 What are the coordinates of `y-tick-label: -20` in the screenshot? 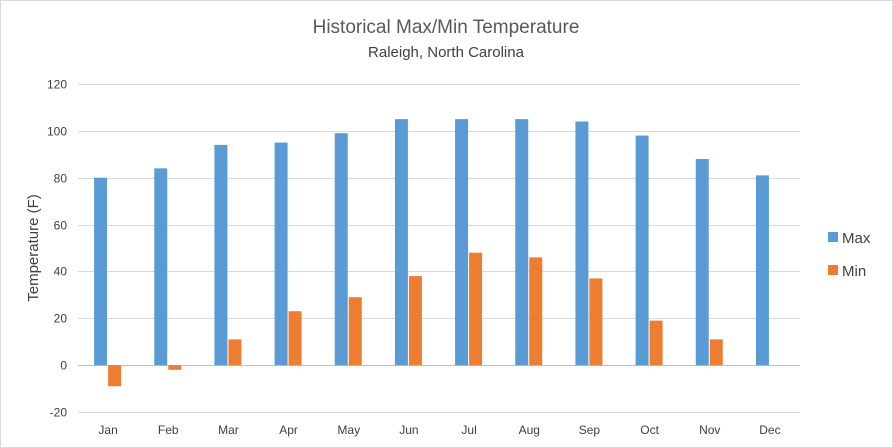 It's located at (59, 413).